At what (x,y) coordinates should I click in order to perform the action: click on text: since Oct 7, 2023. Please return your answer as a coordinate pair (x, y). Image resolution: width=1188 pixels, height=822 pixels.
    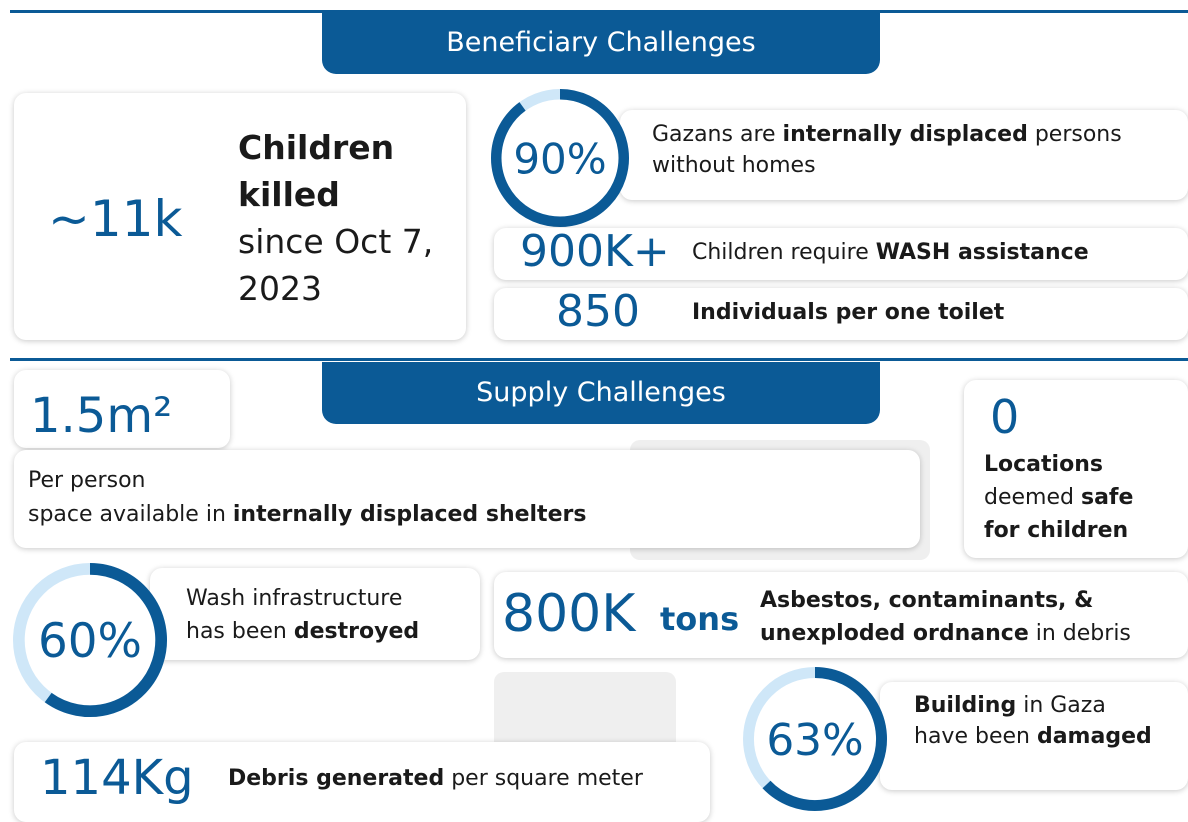
    Looking at the image, I should click on (336, 265).